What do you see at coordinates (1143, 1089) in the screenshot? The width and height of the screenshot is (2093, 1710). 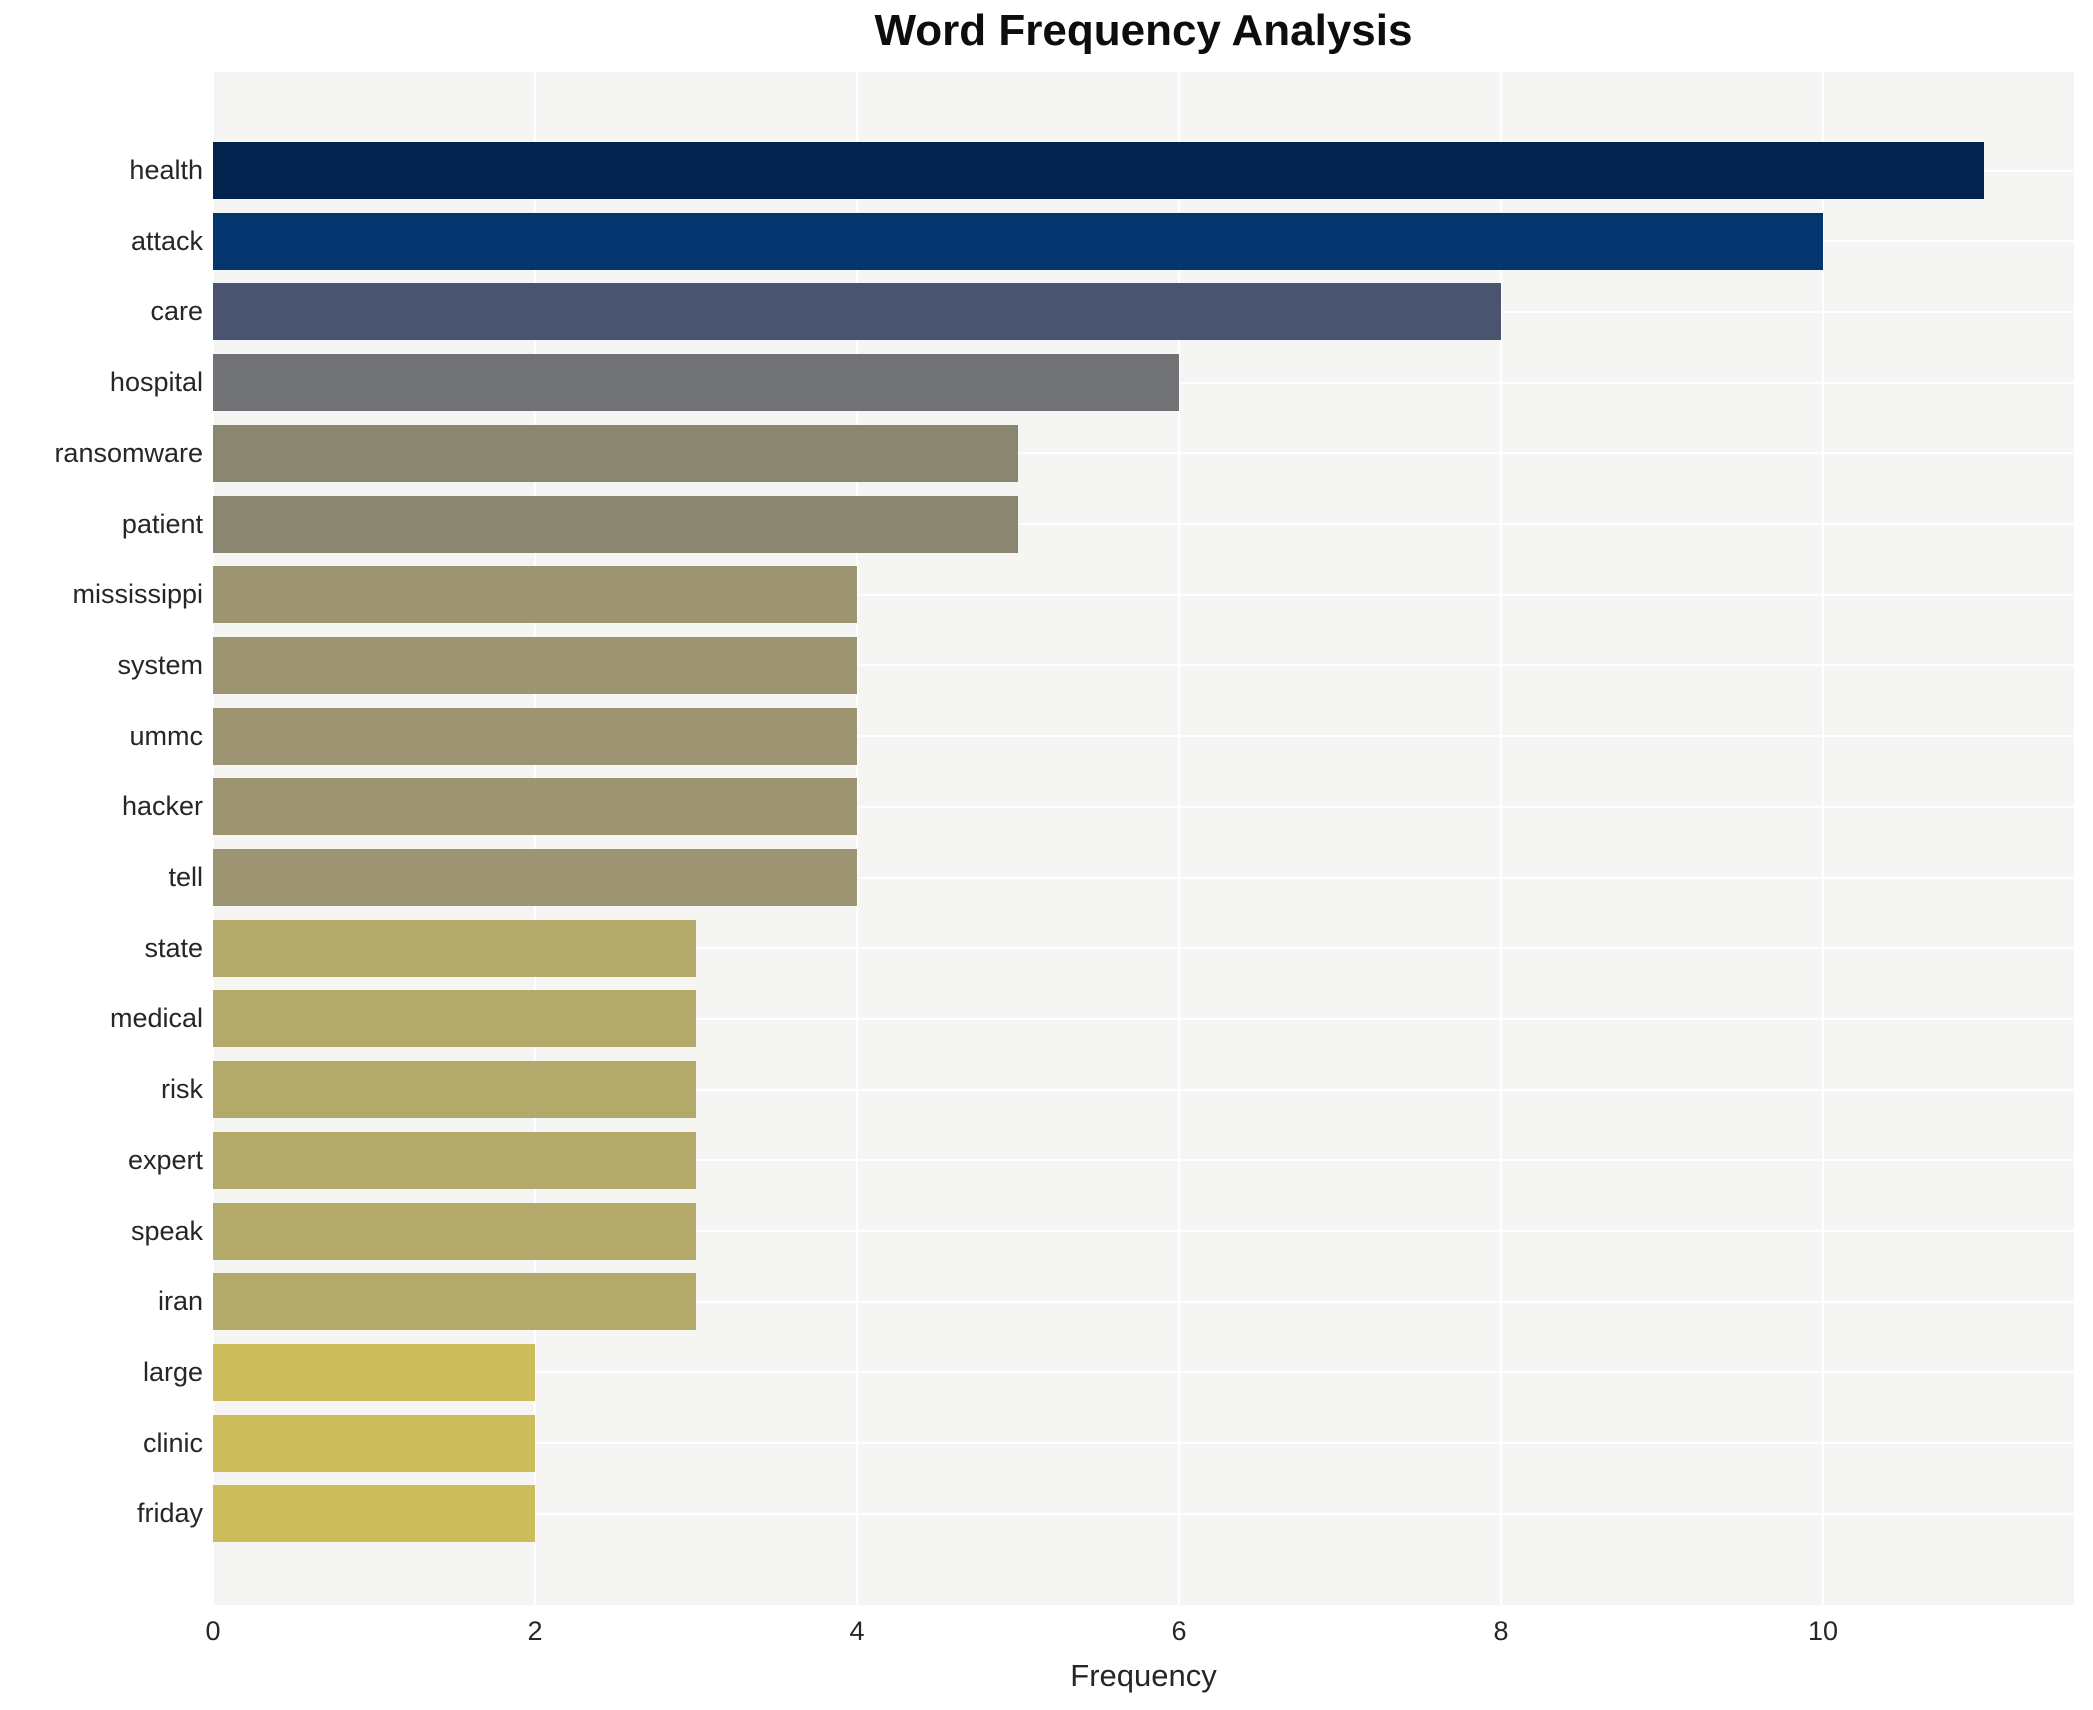 I see `horizontal-gridline-risk` at bounding box center [1143, 1089].